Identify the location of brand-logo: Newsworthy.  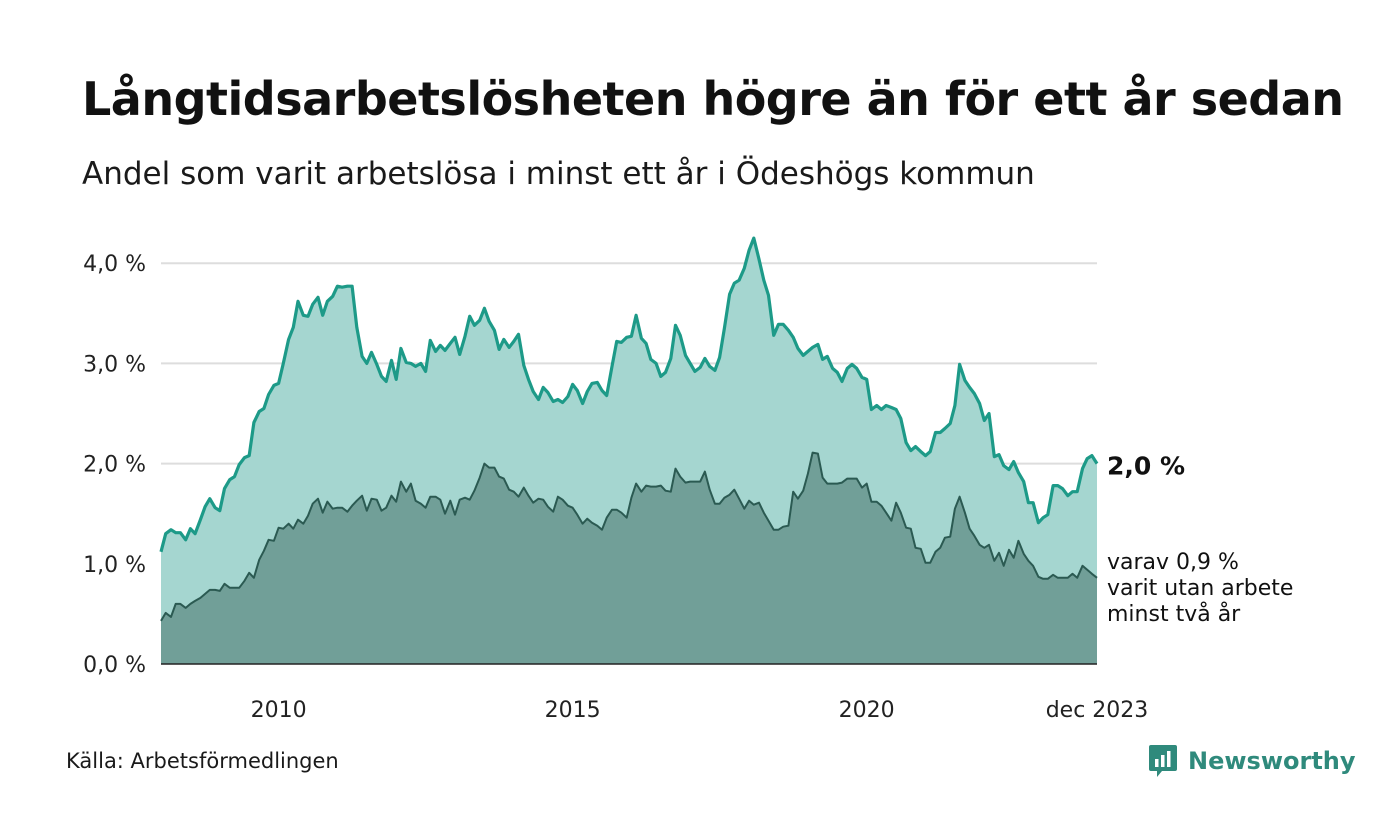
(1252, 761).